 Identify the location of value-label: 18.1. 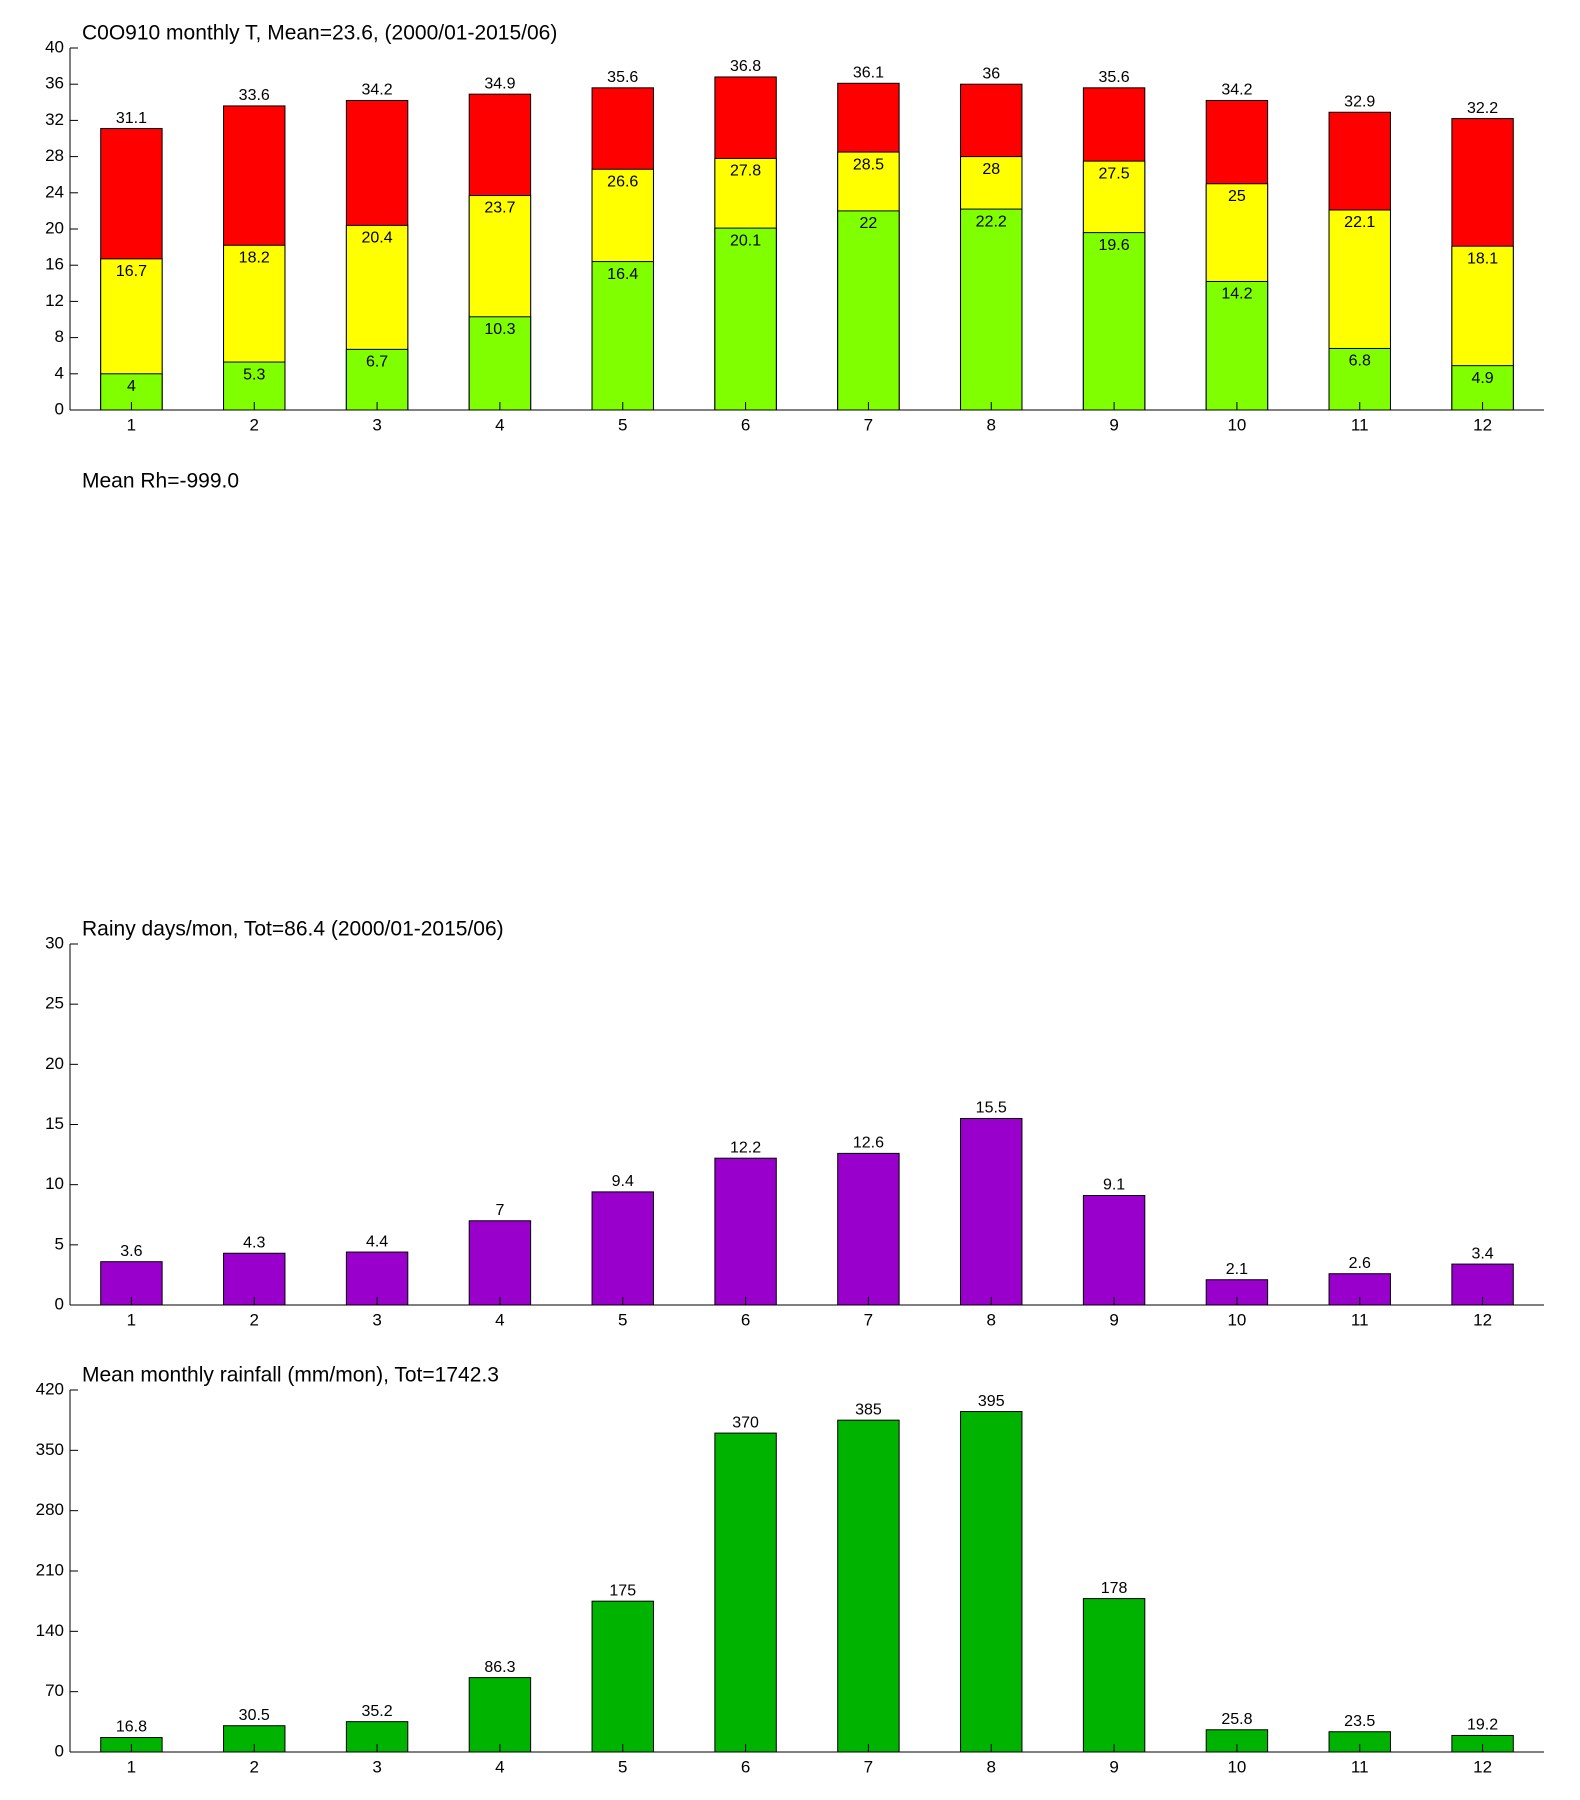
(1482, 258).